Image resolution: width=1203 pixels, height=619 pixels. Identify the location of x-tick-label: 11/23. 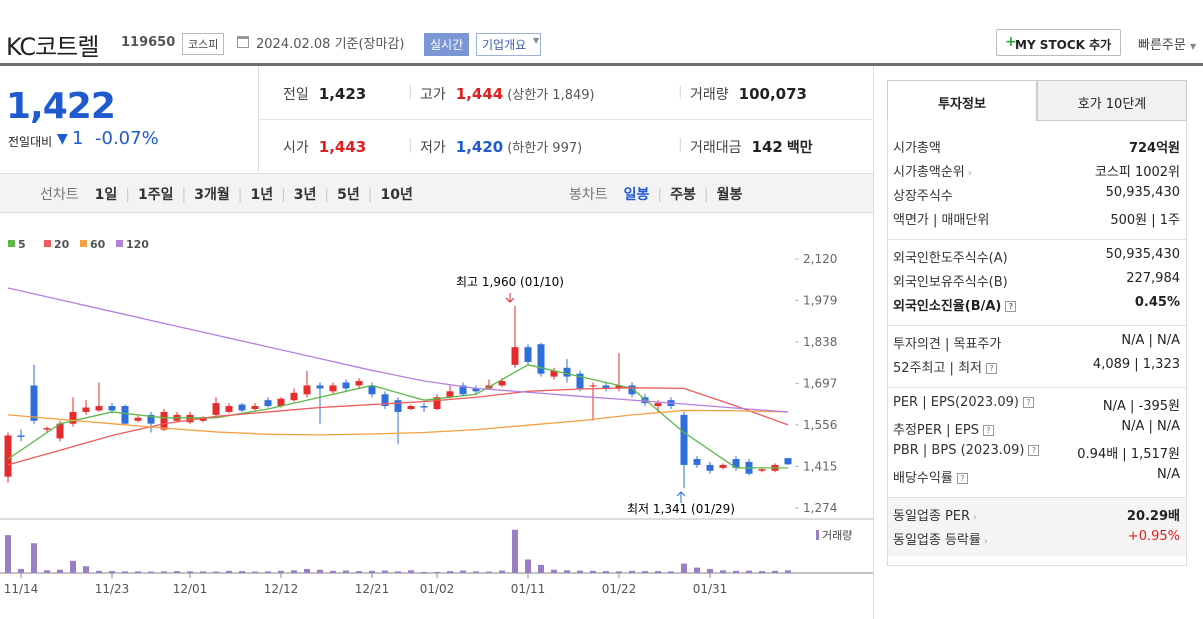
(112, 589).